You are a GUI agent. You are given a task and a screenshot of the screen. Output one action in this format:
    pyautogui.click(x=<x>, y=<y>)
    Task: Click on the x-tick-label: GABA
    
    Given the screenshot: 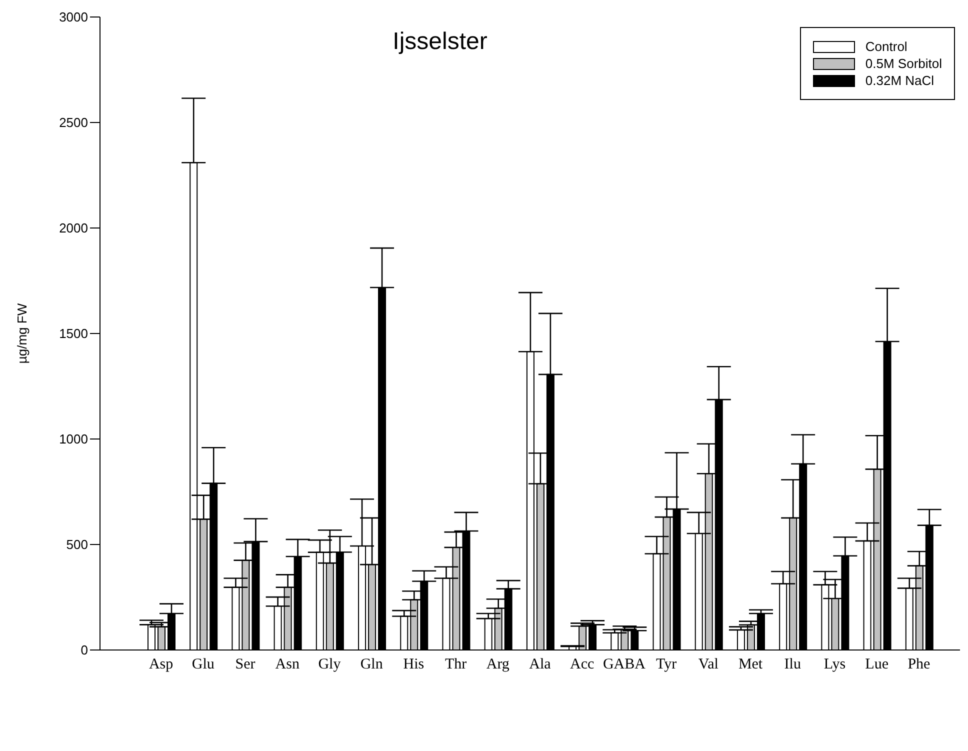 What is the action you would take?
    pyautogui.click(x=624, y=664)
    